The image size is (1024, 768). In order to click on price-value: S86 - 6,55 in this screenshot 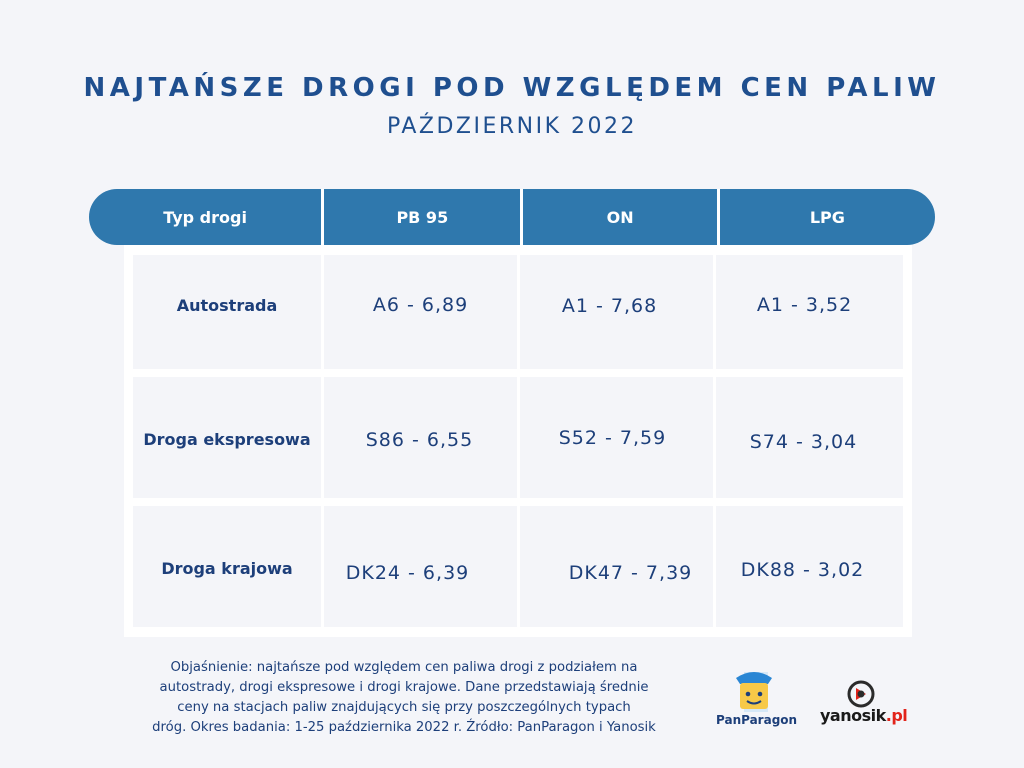, I will do `click(419, 439)`.